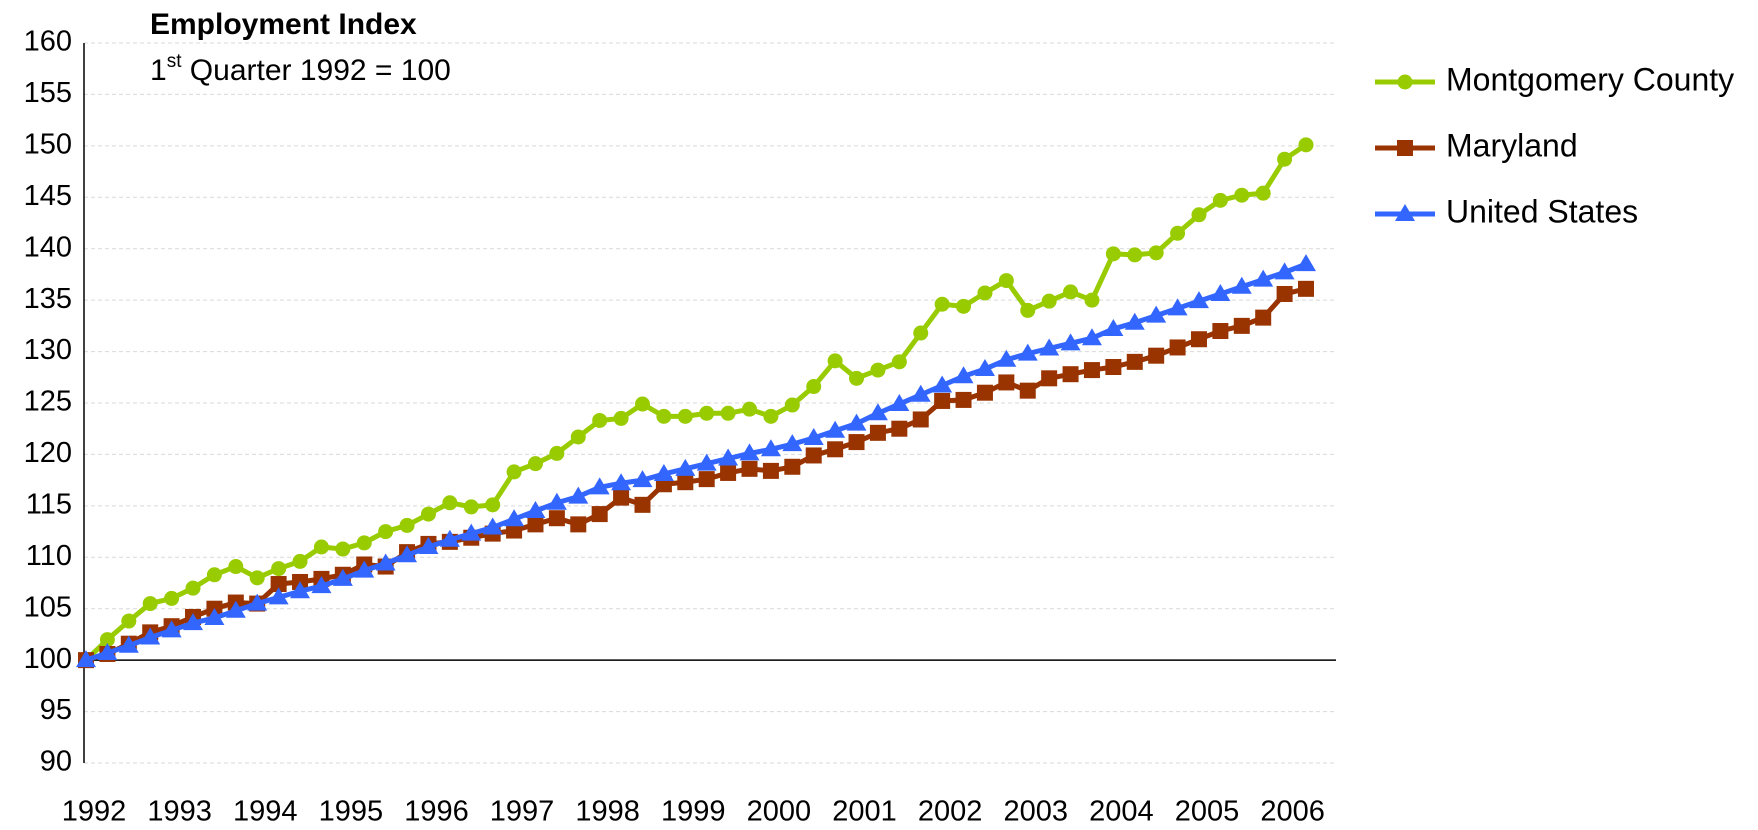  Describe the element at coordinates (48, 247) in the screenshot. I see `y-tick-label: 140` at that location.